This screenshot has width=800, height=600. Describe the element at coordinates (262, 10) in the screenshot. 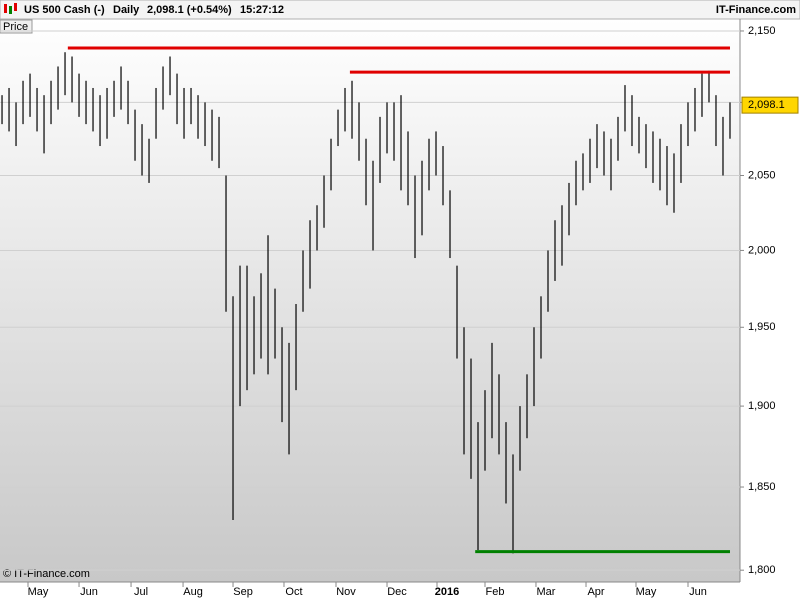

I see `time: 15:27:12` at that location.